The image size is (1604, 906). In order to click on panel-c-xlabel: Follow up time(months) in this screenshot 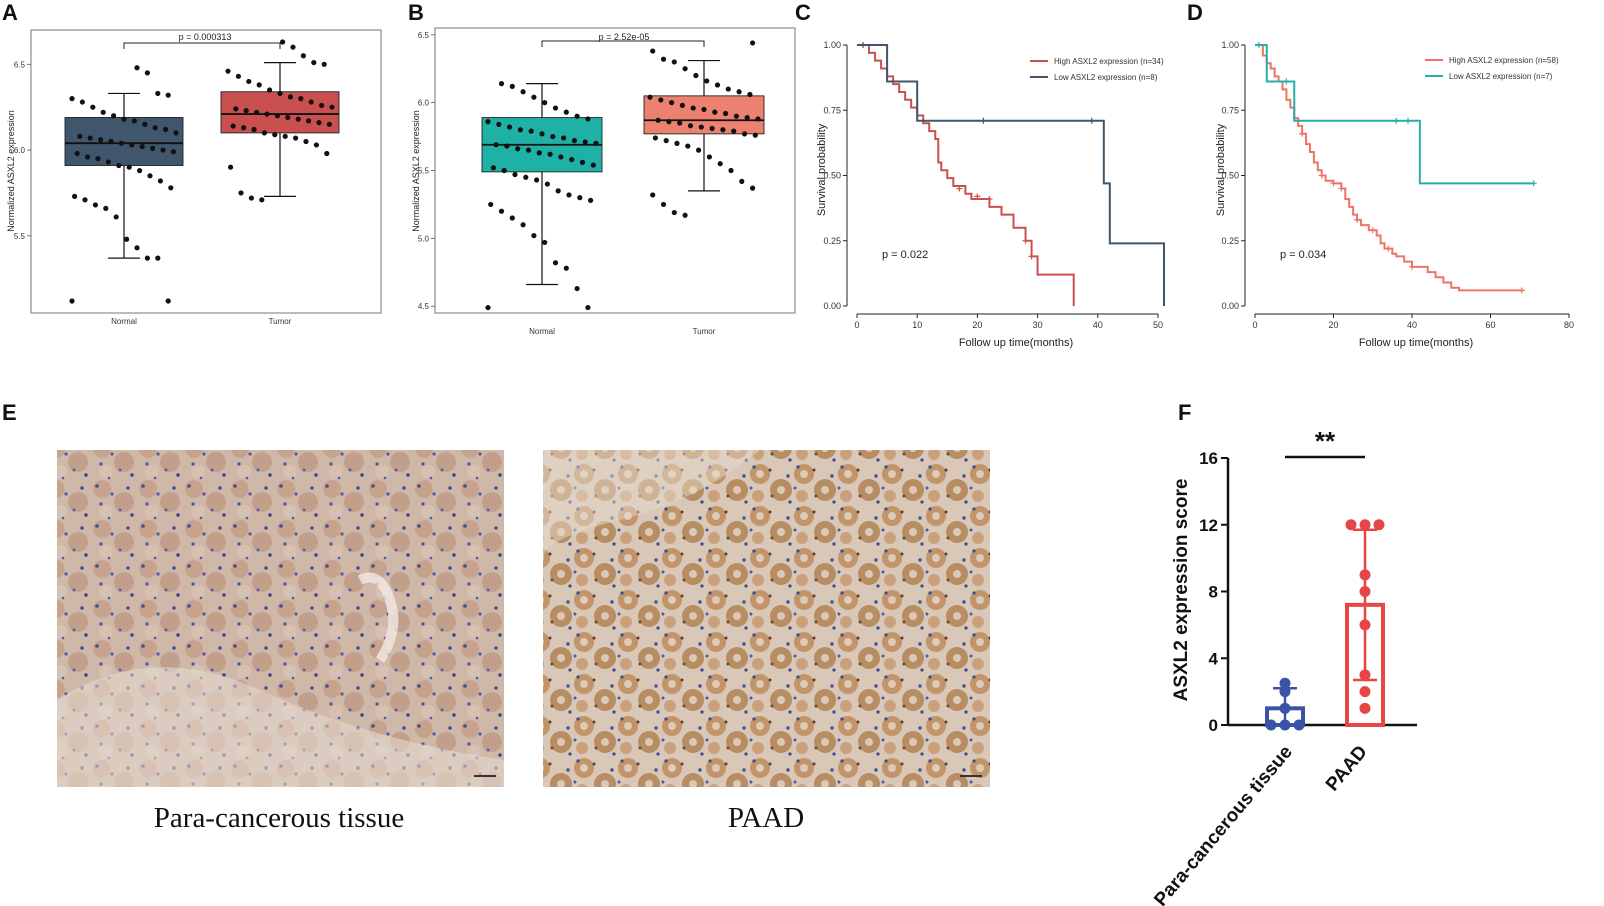, I will do `click(1016, 343)`.